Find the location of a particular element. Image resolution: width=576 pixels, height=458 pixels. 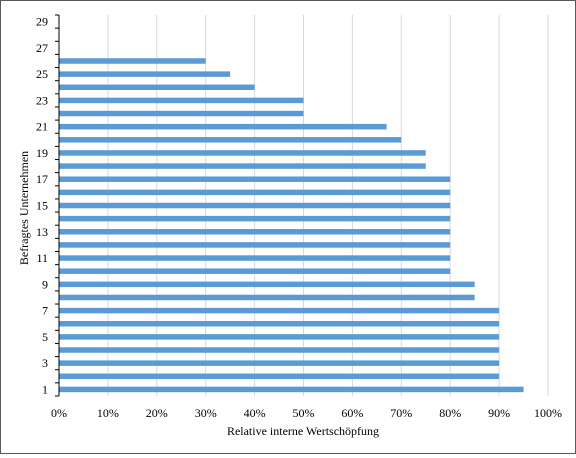

y-tick-label: 9 is located at coordinates (45, 284).